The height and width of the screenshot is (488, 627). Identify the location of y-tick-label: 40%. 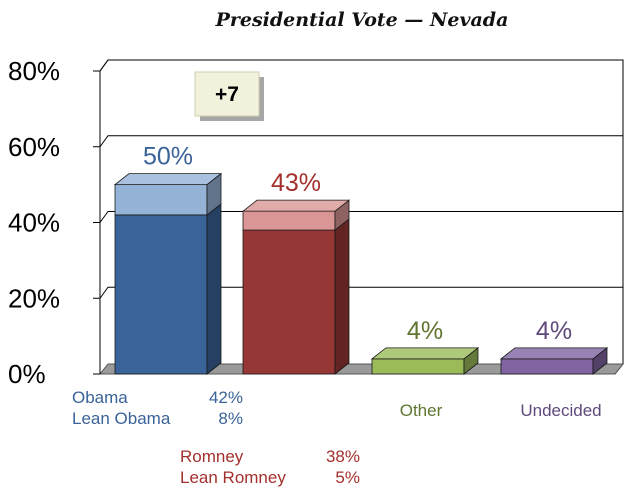
(34, 223).